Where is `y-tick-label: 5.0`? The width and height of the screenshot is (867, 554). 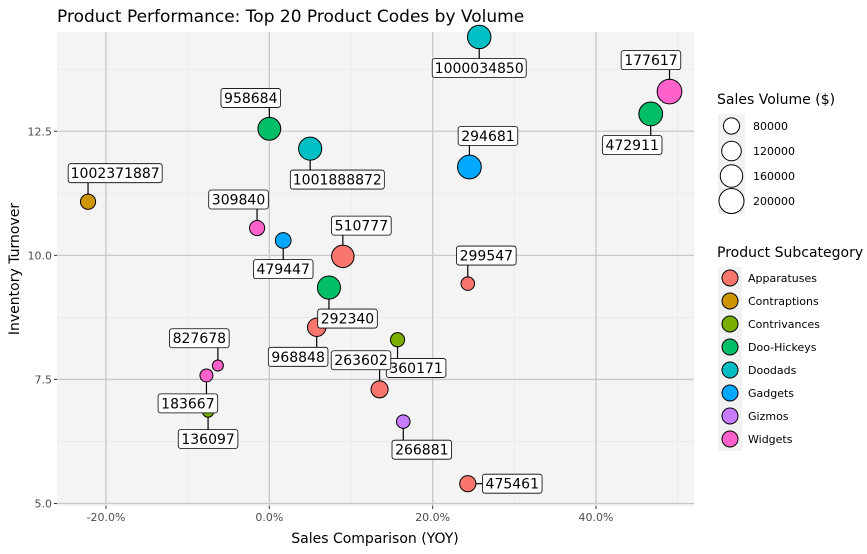 y-tick-label: 5.0 is located at coordinates (44, 504).